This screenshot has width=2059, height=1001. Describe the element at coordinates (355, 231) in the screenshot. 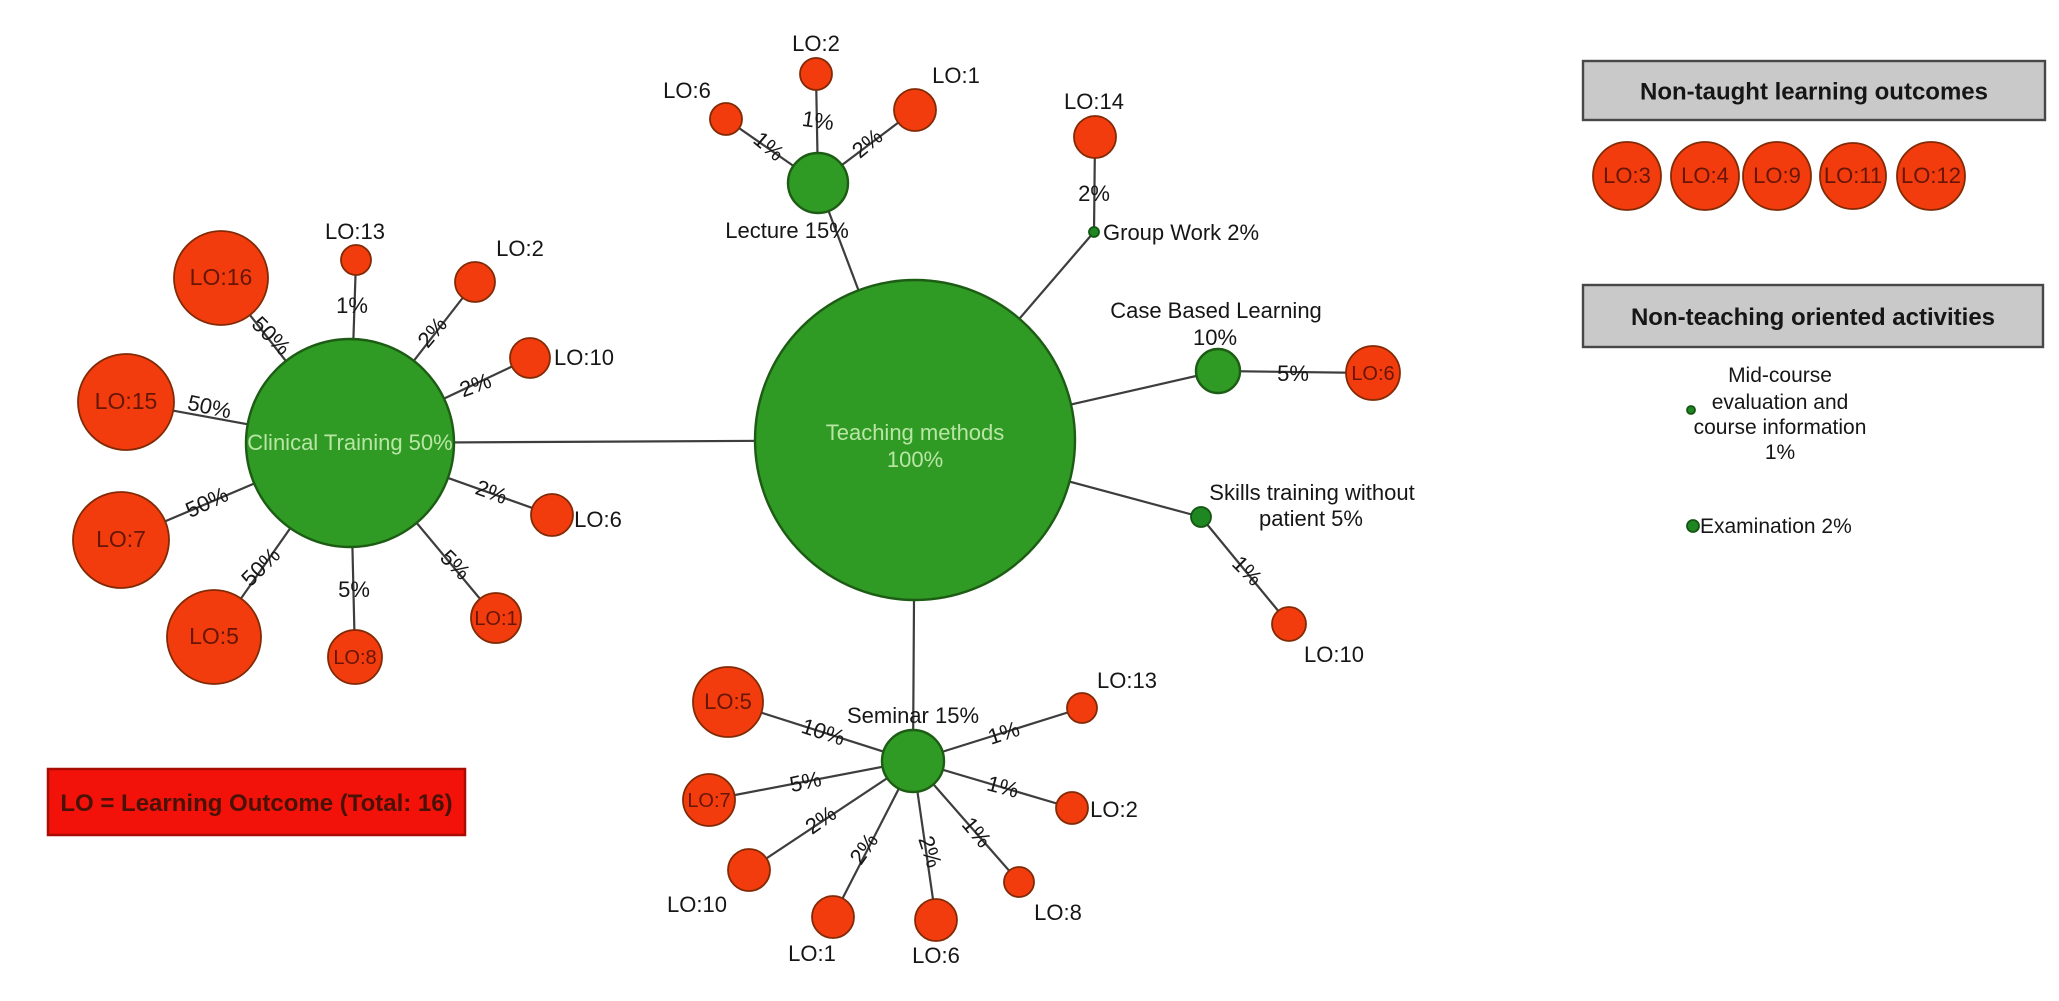

I see `clinical-lo13-label: LO:13` at that location.